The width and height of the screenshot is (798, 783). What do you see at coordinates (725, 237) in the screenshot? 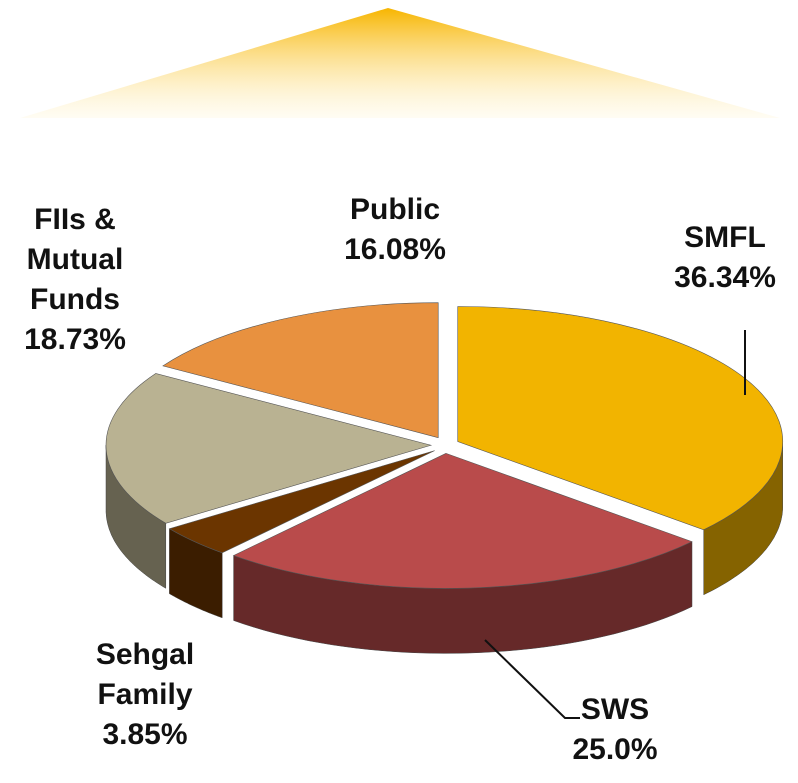
I see `category-label: SMFL` at bounding box center [725, 237].